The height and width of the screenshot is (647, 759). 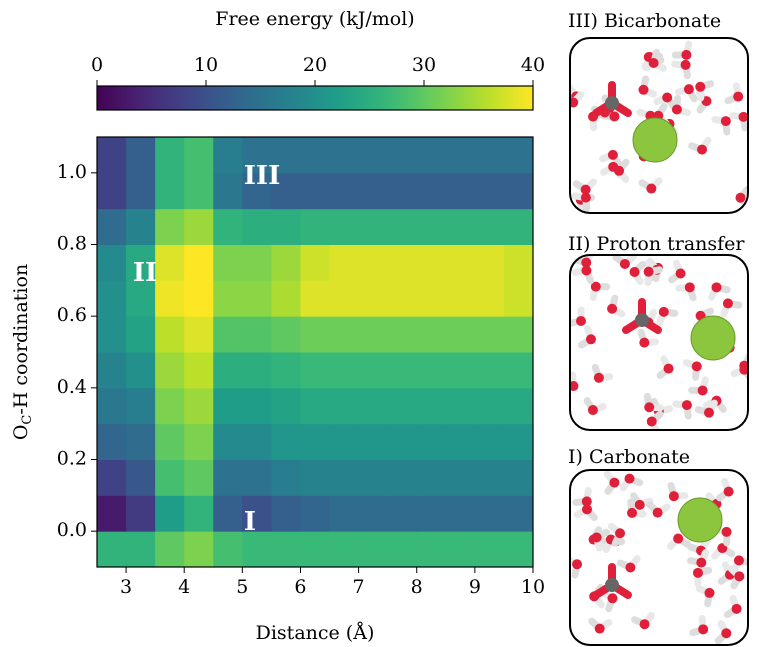 I want to click on molecules, so click(x=659, y=125).